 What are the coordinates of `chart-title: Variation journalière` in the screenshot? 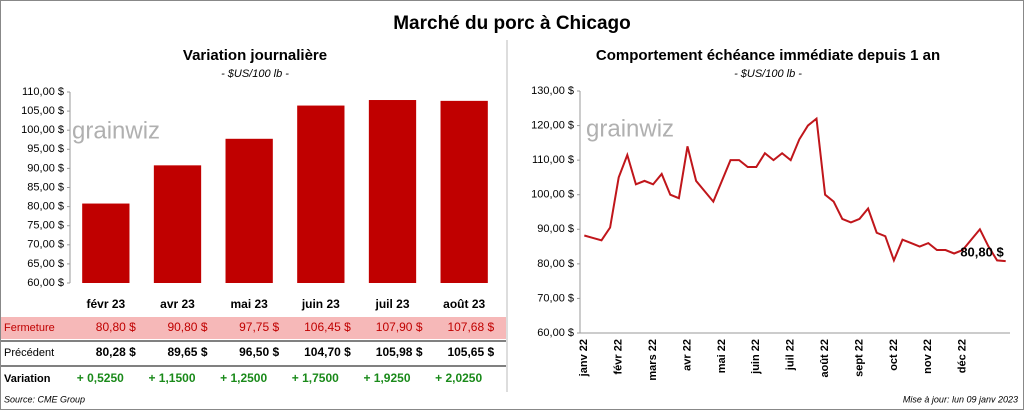 It's located at (255, 55).